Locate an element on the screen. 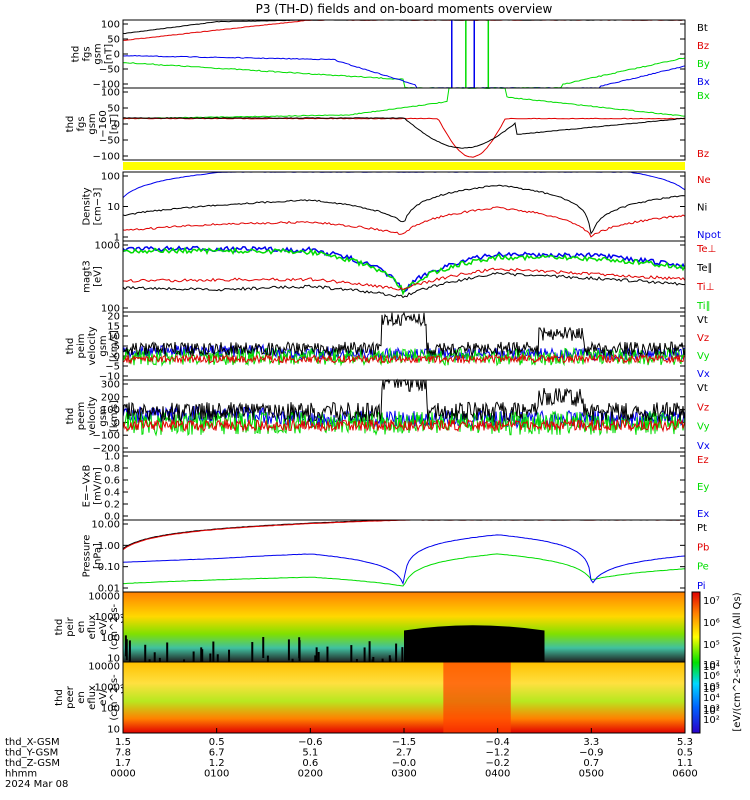 This screenshot has height=800, width=750. y-label-peim: thd is located at coordinates (70, 346).